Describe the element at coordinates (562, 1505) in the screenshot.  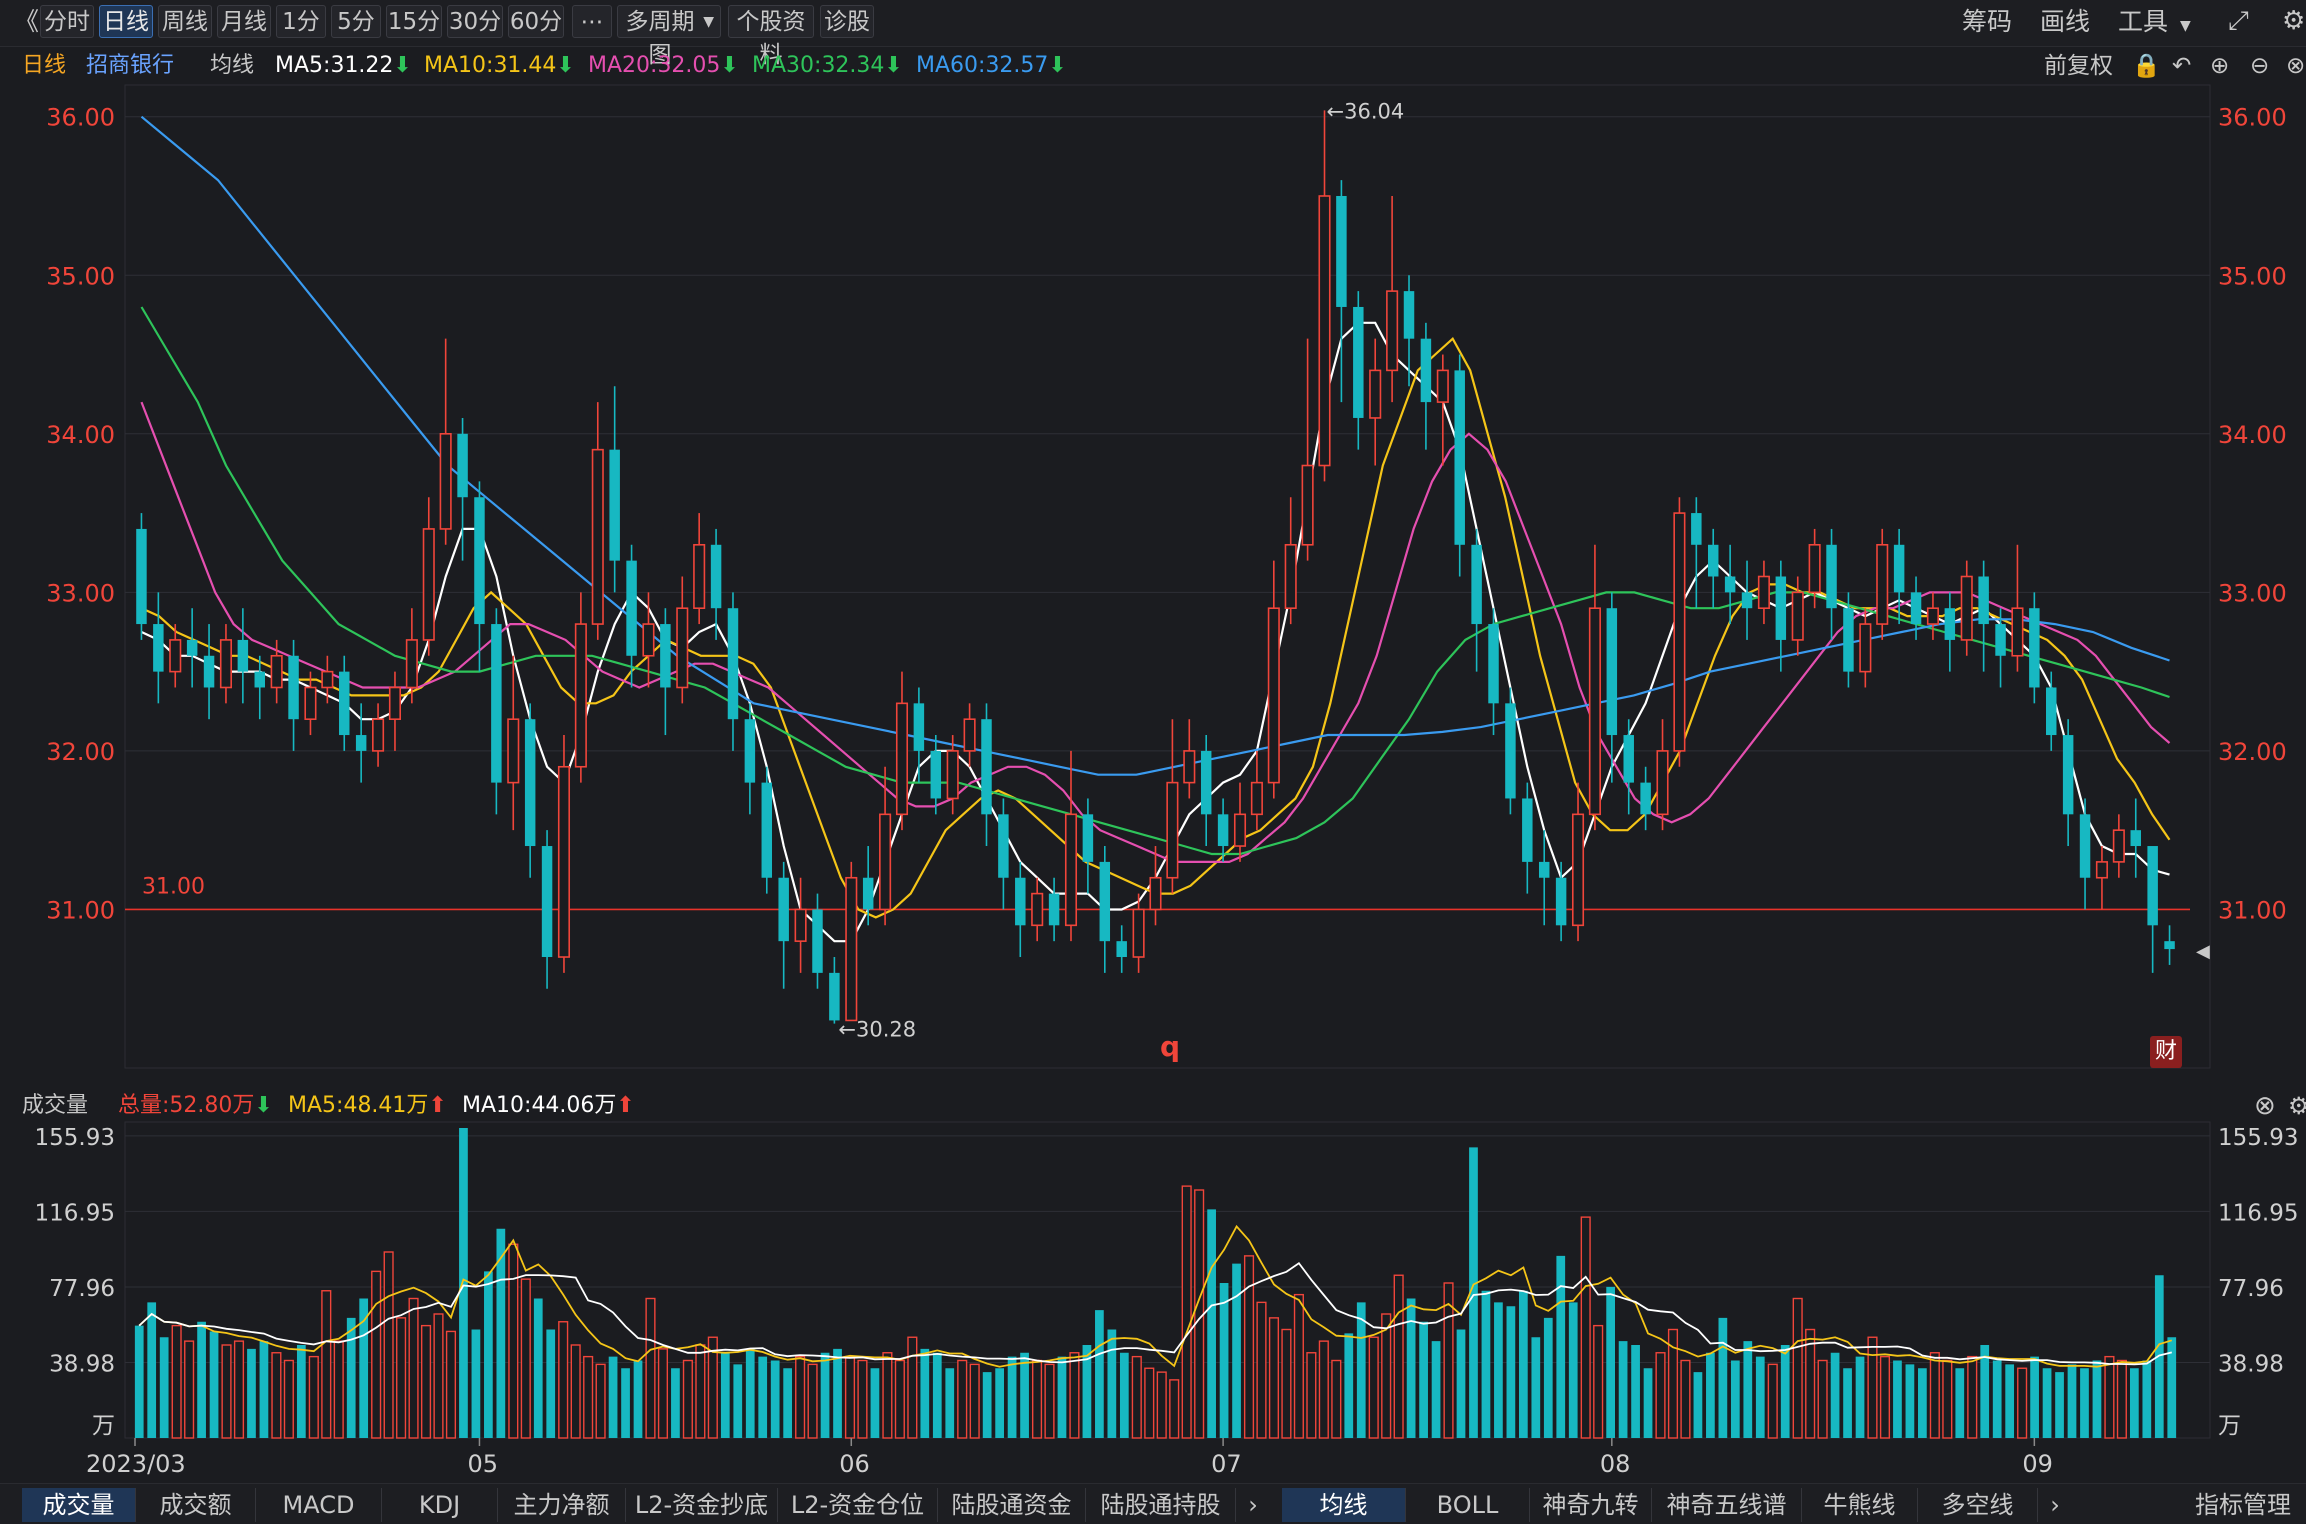
I see `tab-main-net: 主力净额` at that location.